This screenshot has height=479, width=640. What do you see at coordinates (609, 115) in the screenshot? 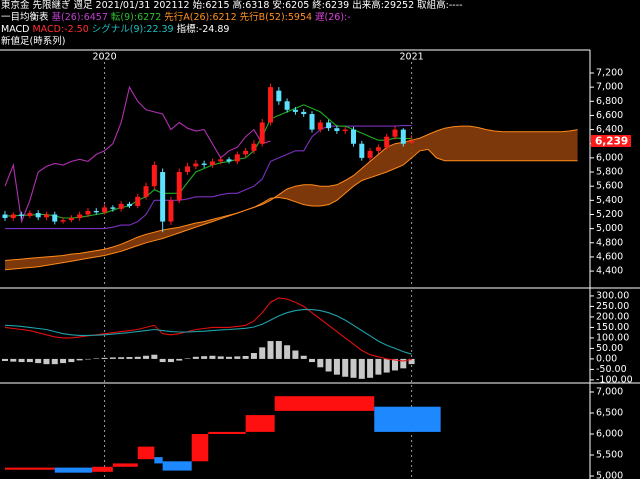
I see `y-tick-label: 6,600` at bounding box center [609, 115].